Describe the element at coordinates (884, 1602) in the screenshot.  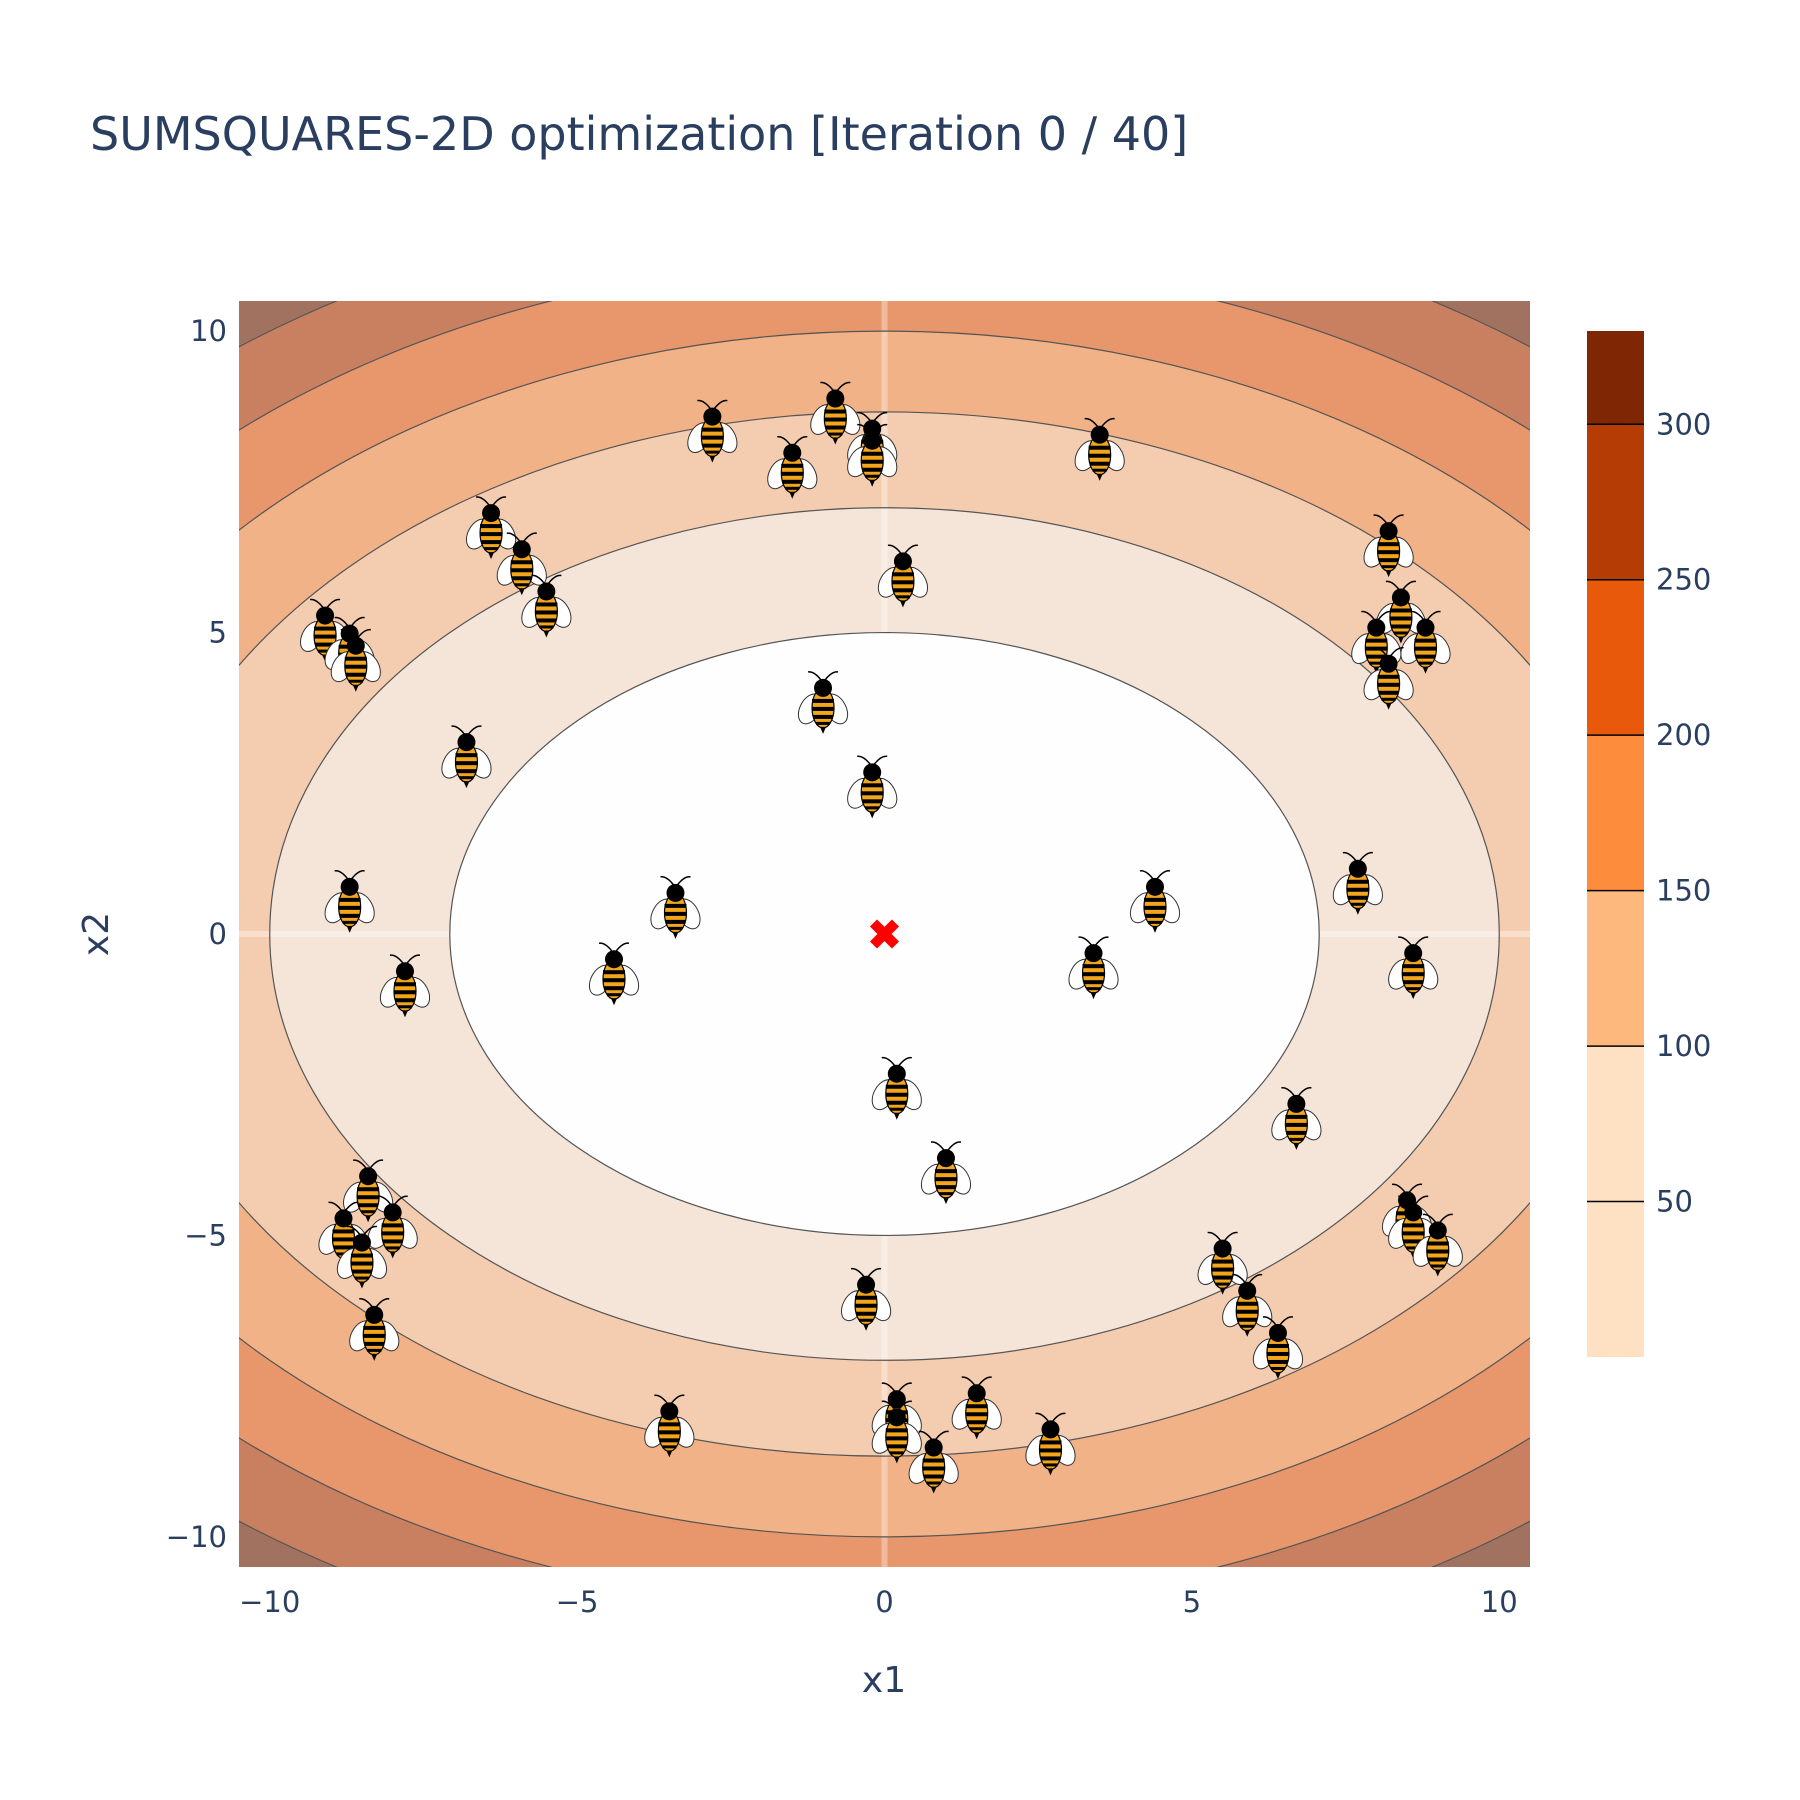
I see `x-tick-label: 0` at that location.